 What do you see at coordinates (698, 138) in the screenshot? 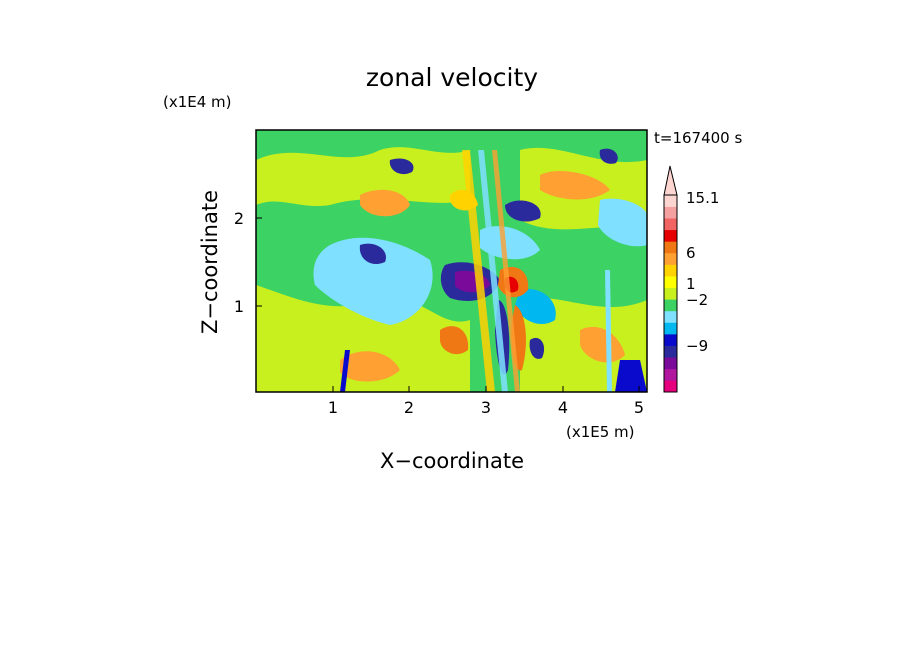
I see `timestamp-label: t=167400 s` at bounding box center [698, 138].